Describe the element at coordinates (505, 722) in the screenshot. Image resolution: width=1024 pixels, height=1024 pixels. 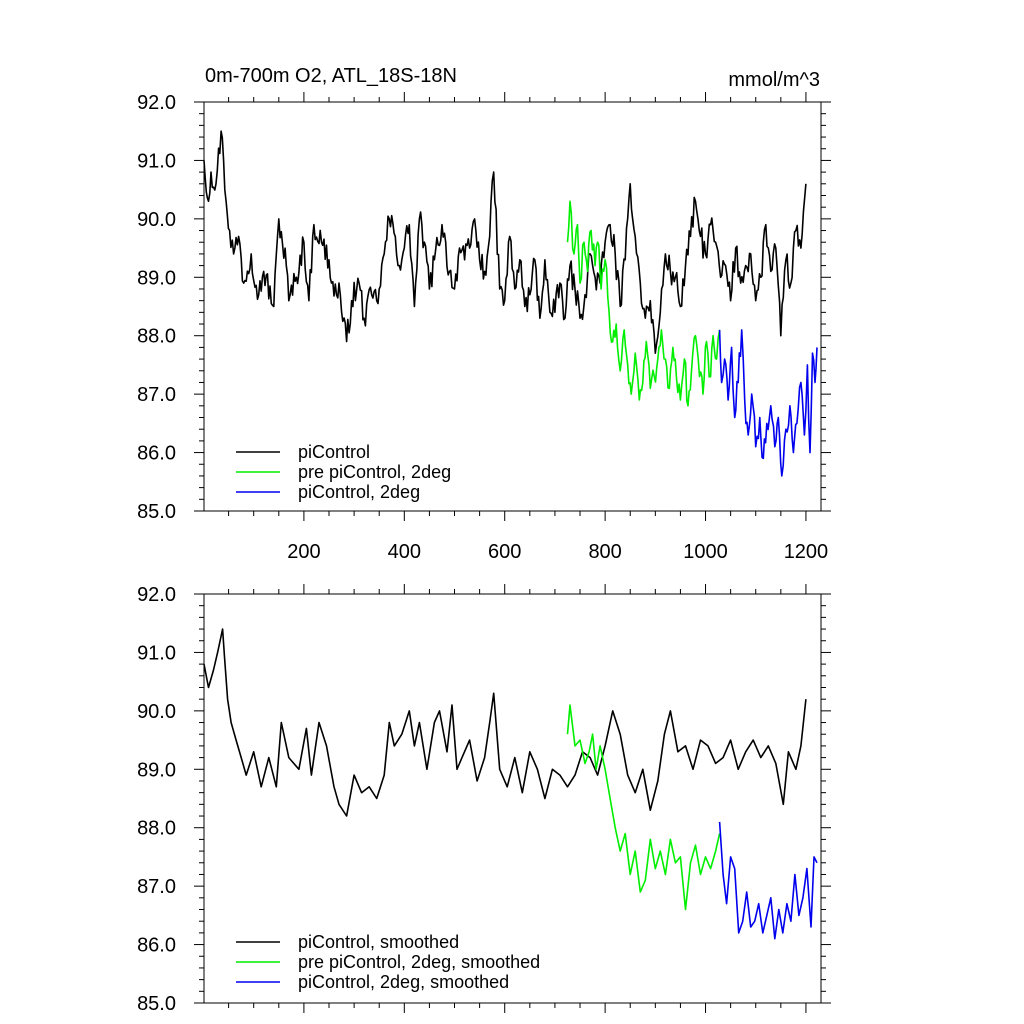
I see `series-line-picontrol-smoothed` at that location.